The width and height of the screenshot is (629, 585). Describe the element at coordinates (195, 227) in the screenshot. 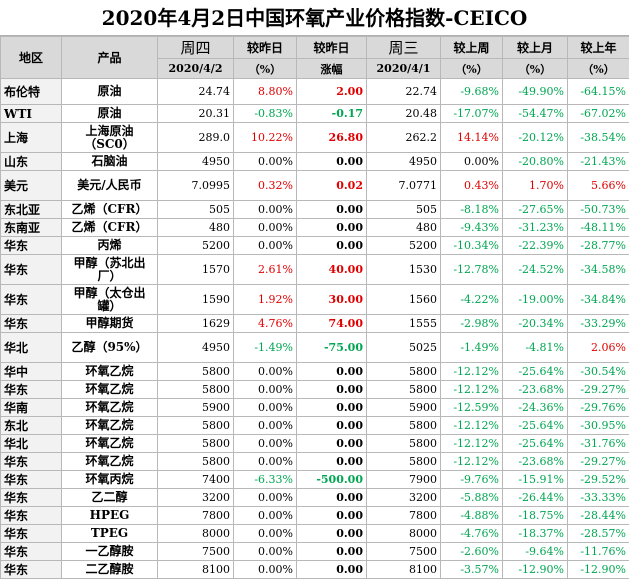

I see `thursday-price-cell: 480` at that location.